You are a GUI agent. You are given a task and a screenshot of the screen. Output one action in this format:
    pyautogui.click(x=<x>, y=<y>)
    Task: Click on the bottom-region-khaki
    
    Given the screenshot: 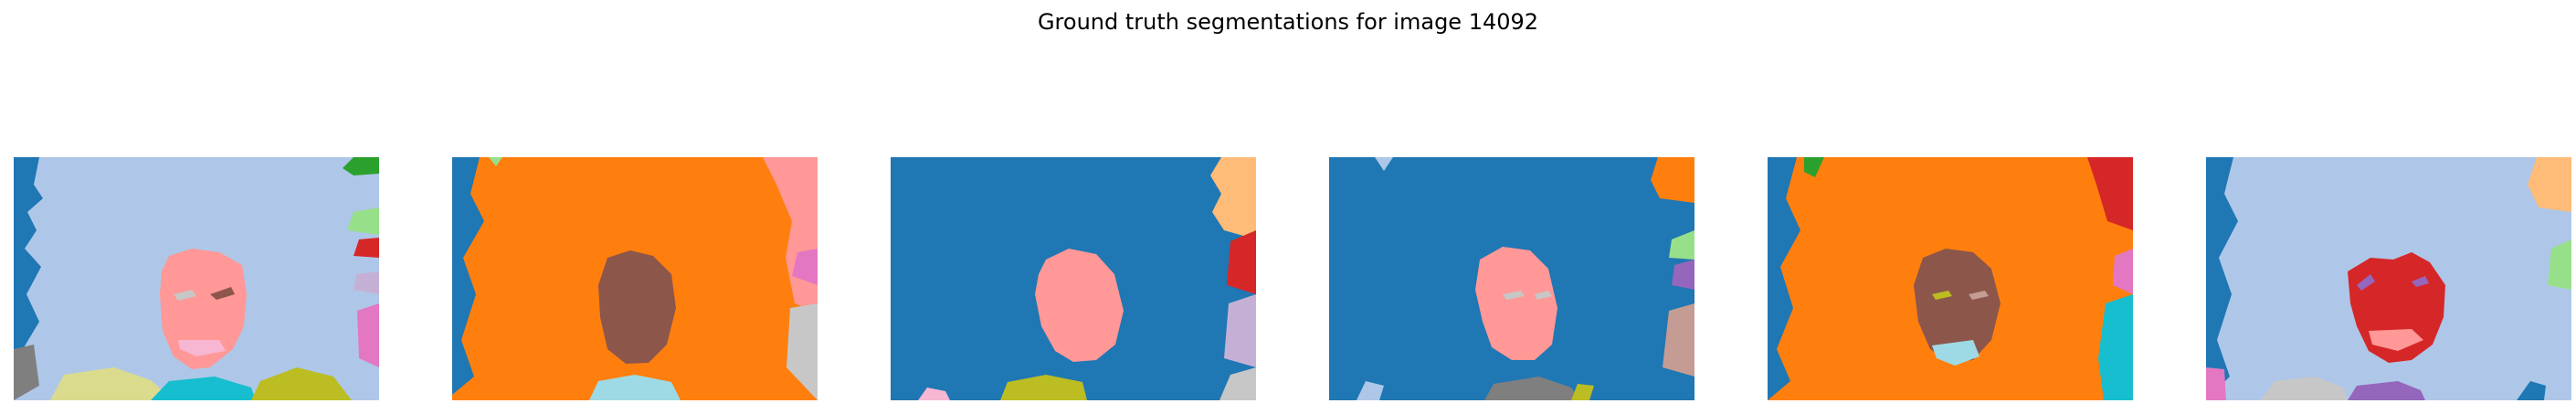 What is the action you would take?
    pyautogui.click(x=112, y=383)
    